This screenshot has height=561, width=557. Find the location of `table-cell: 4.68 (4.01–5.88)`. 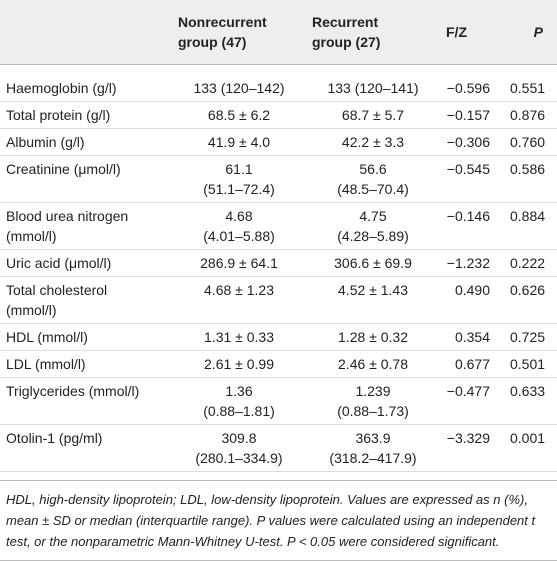

table-cell: 4.68 (4.01–5.88) is located at coordinates (239, 226).